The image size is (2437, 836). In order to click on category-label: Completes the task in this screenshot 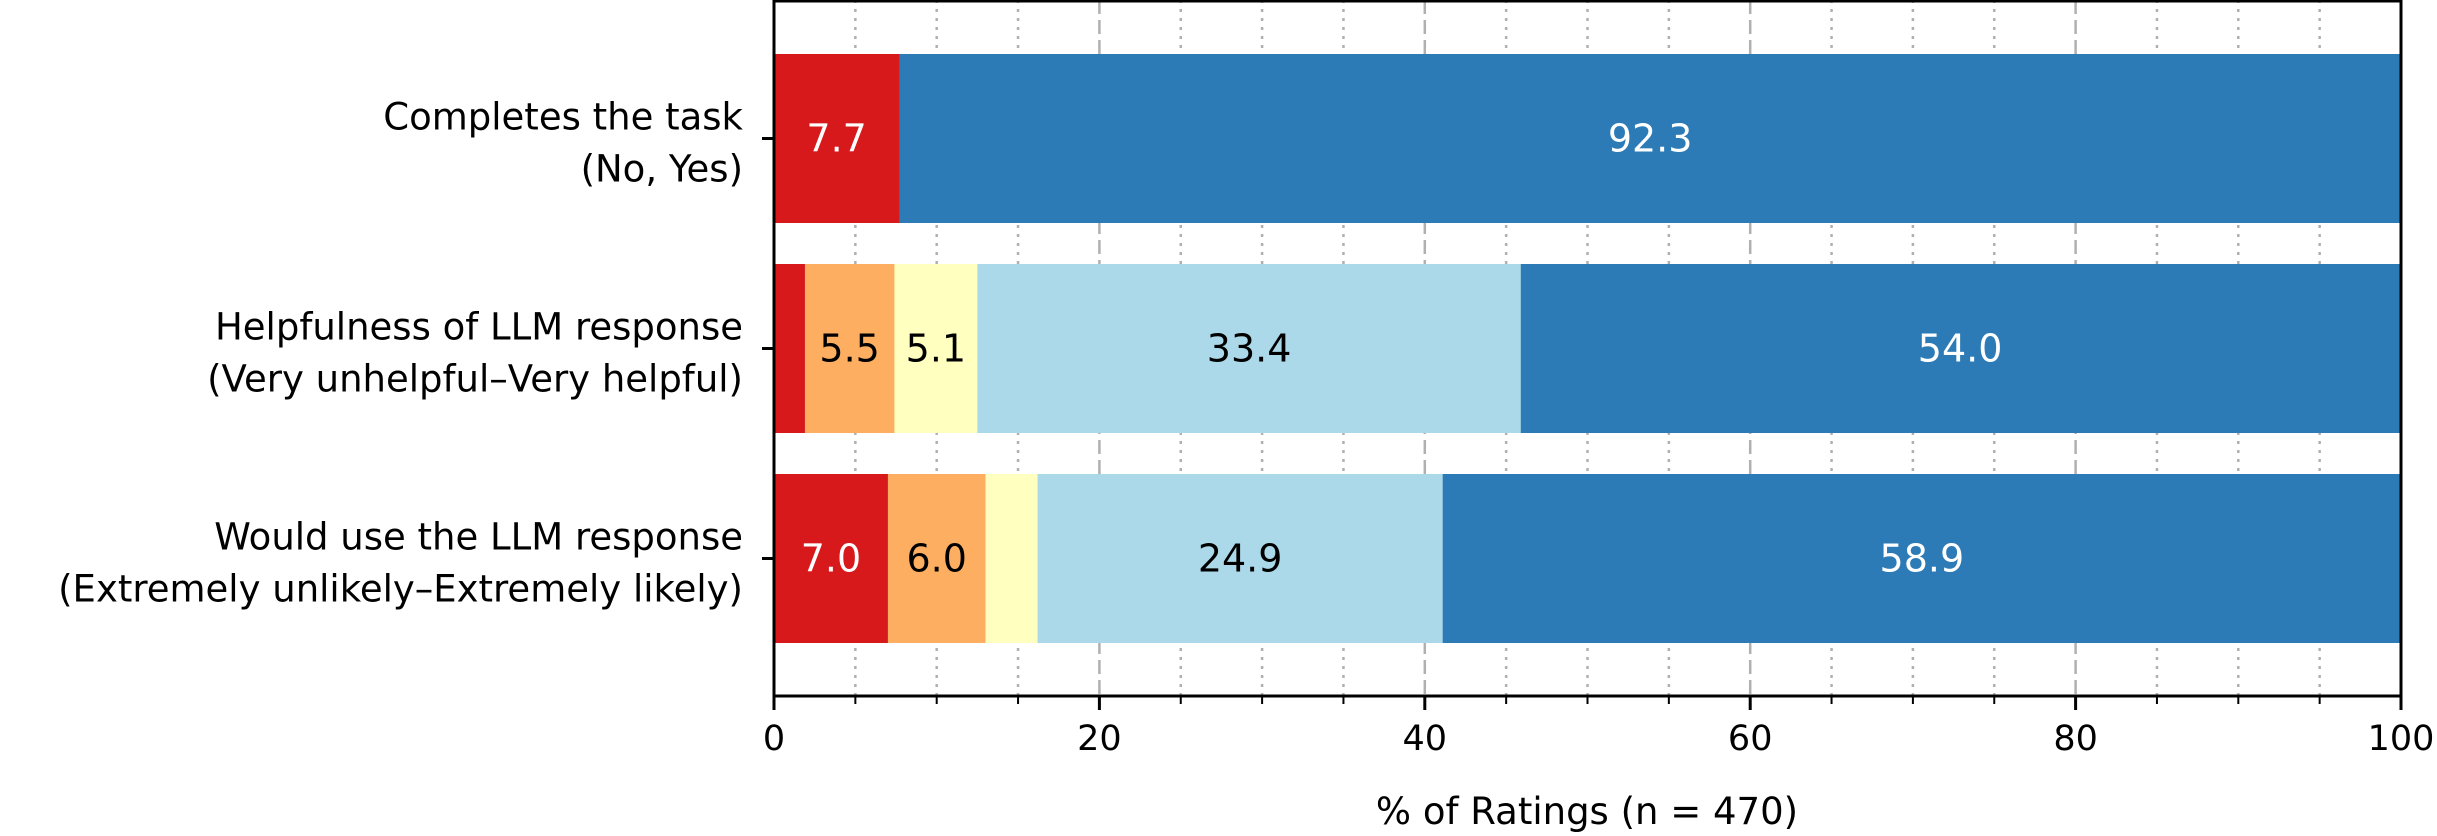, I will do `click(563, 117)`.